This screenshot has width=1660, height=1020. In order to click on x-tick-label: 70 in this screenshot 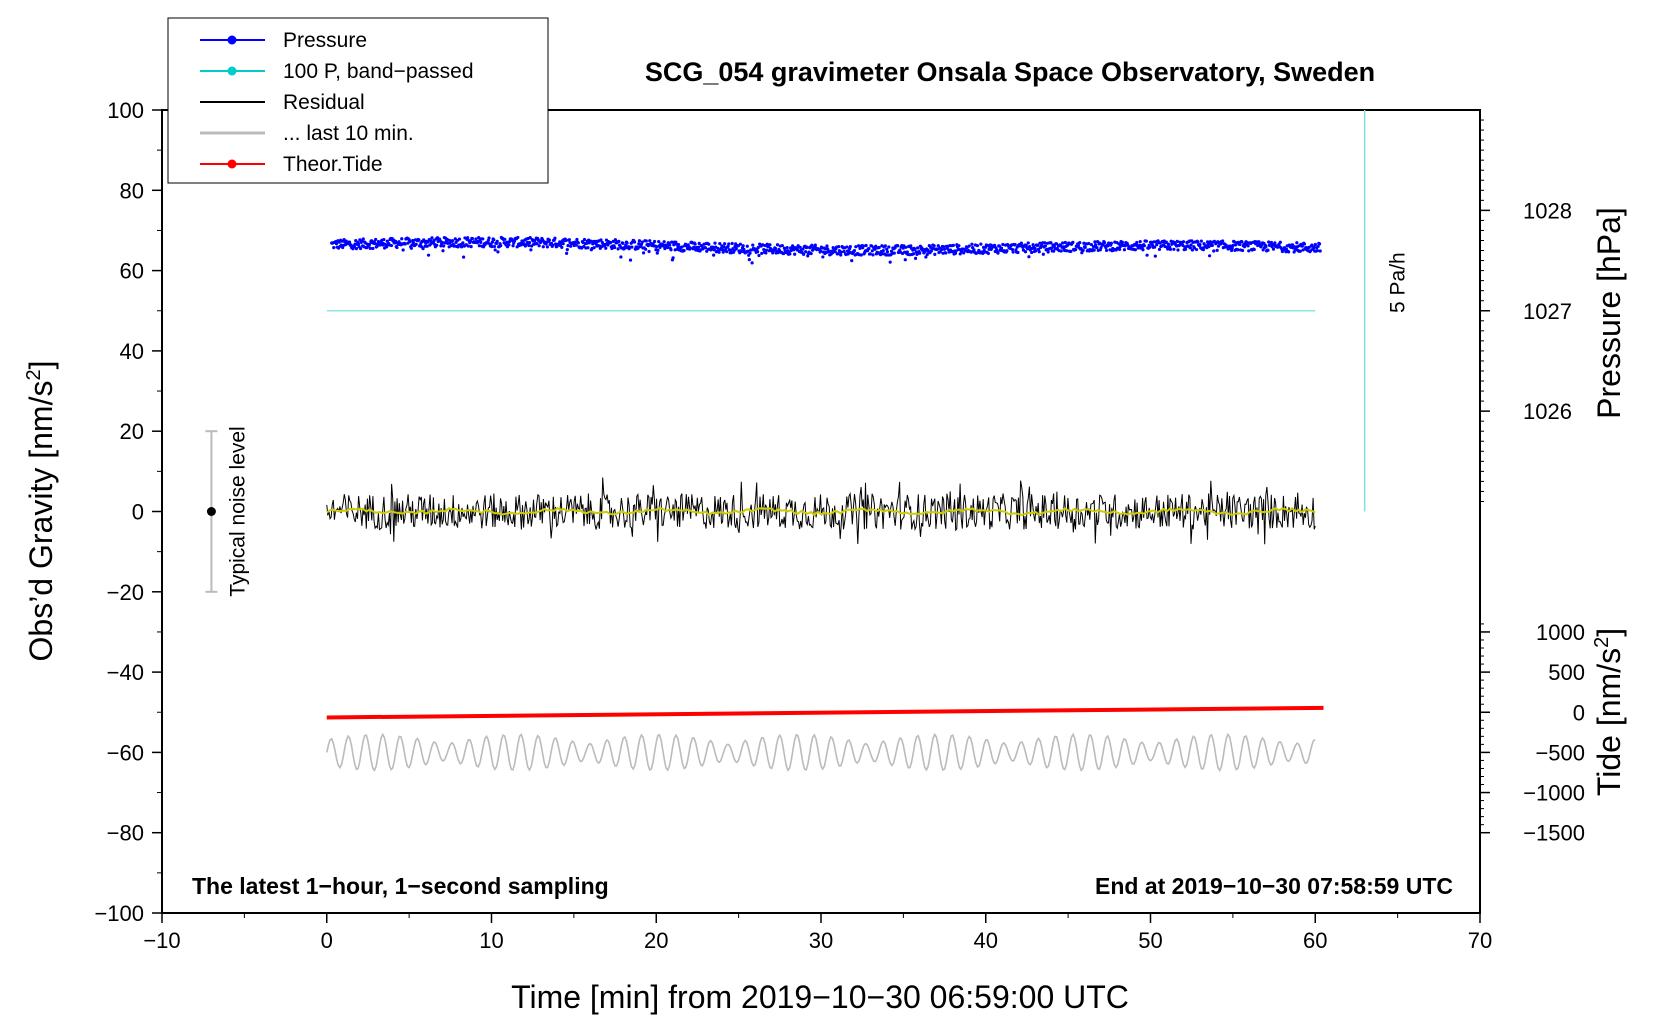, I will do `click(1480, 940)`.